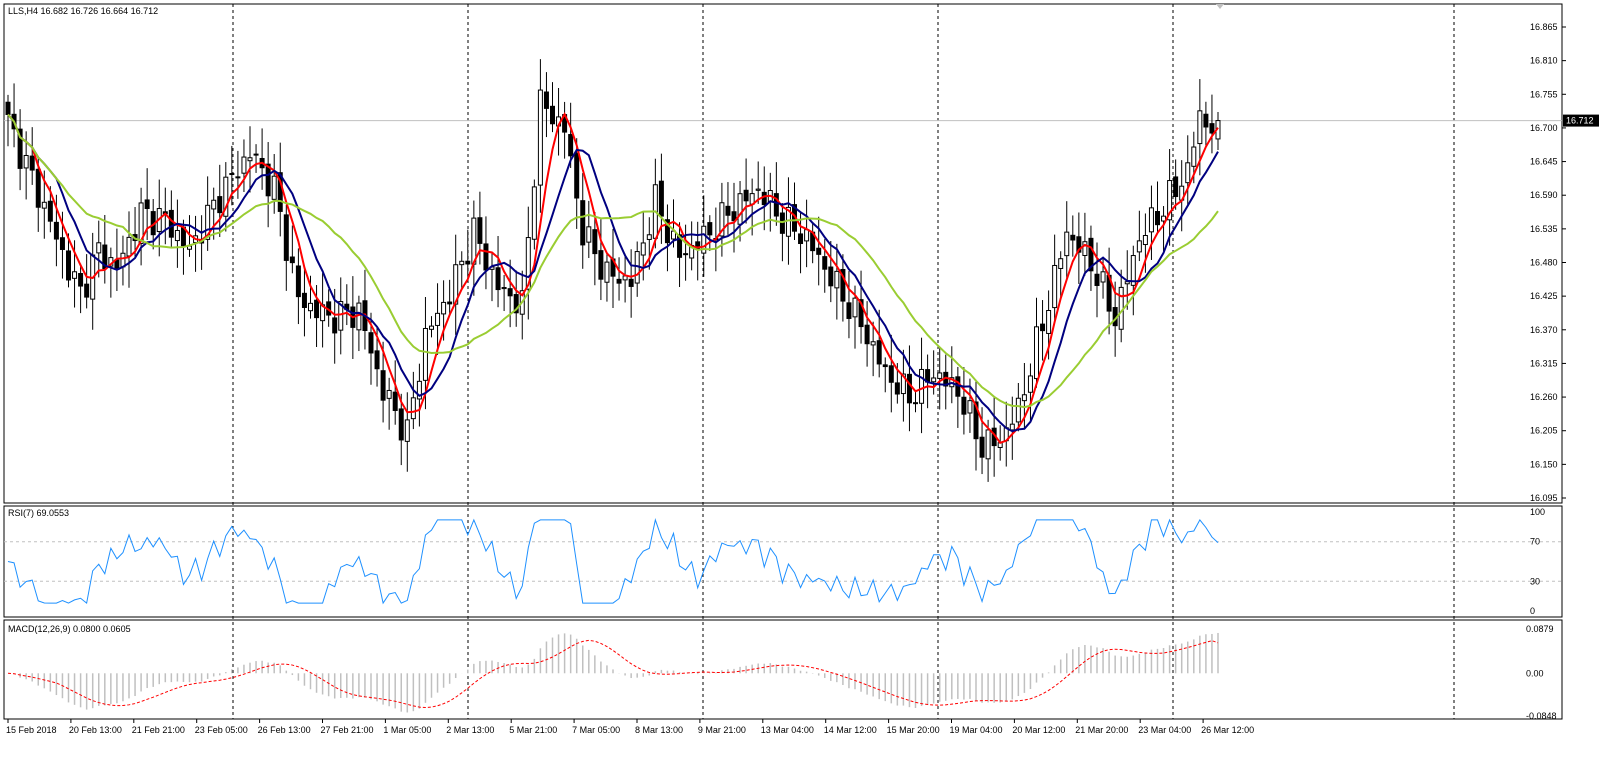  What do you see at coordinates (1220, 6) in the screenshot?
I see `shift-marker-icon` at bounding box center [1220, 6].